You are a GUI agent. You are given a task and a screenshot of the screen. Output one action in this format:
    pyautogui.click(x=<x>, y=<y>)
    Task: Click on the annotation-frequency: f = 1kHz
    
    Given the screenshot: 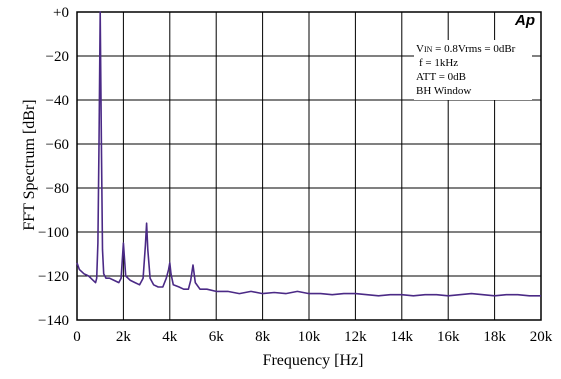 What is the action you would take?
    pyautogui.click(x=438, y=63)
    